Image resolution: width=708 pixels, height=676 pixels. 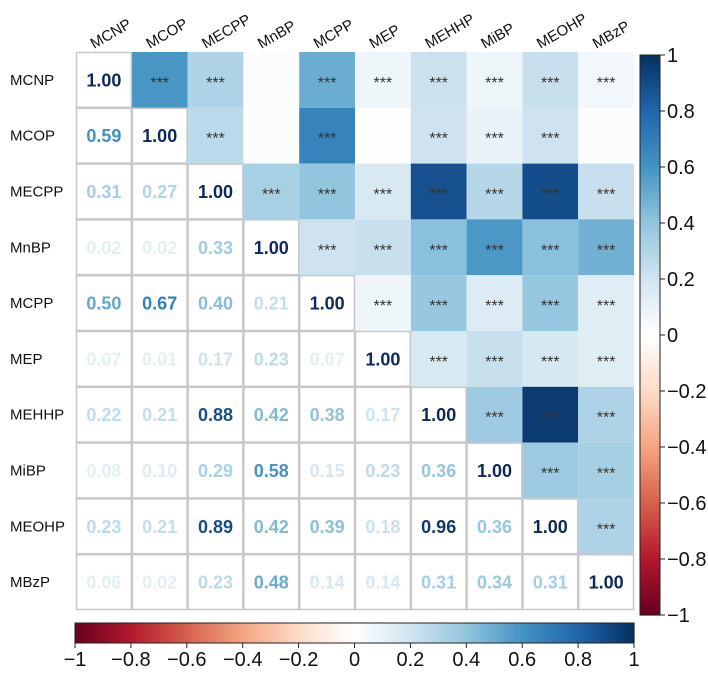 I want to click on column-label: MCPP, so click(x=334, y=34).